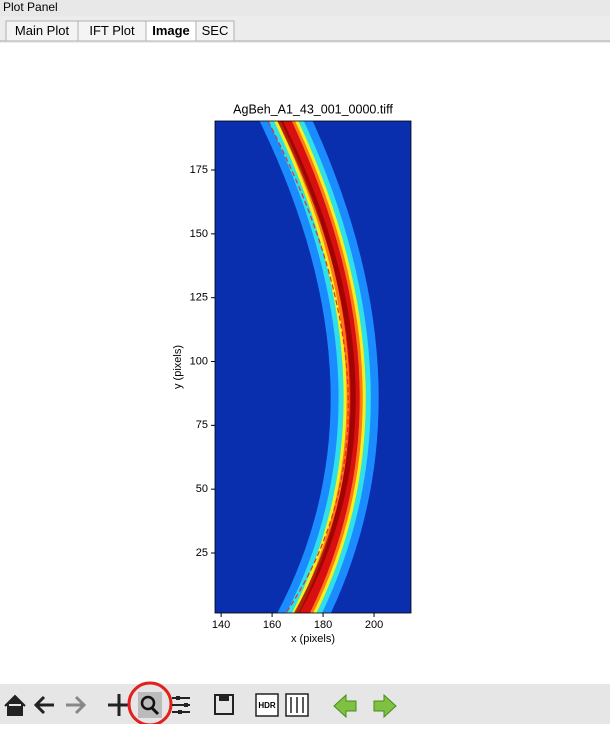  What do you see at coordinates (15, 705) in the screenshot?
I see `home-button` at bounding box center [15, 705].